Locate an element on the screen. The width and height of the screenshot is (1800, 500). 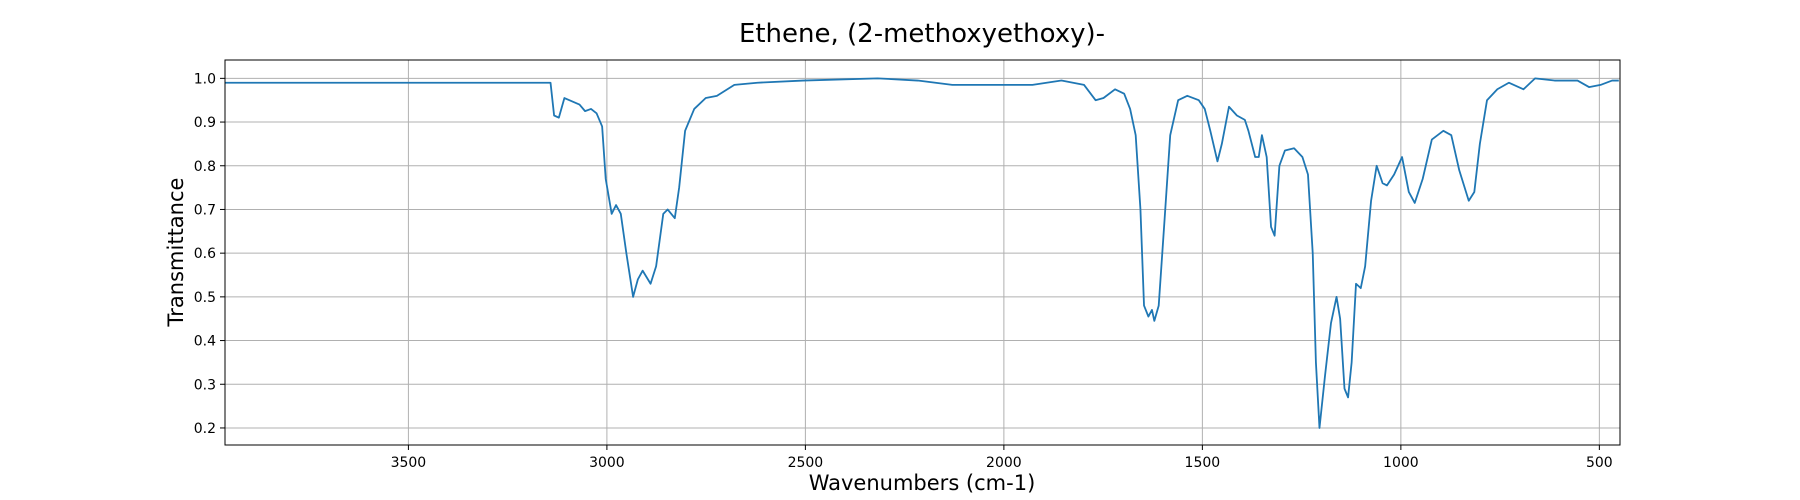
chart-title: Ethene, (2-methoxyethoxy)- is located at coordinates (922, 34).